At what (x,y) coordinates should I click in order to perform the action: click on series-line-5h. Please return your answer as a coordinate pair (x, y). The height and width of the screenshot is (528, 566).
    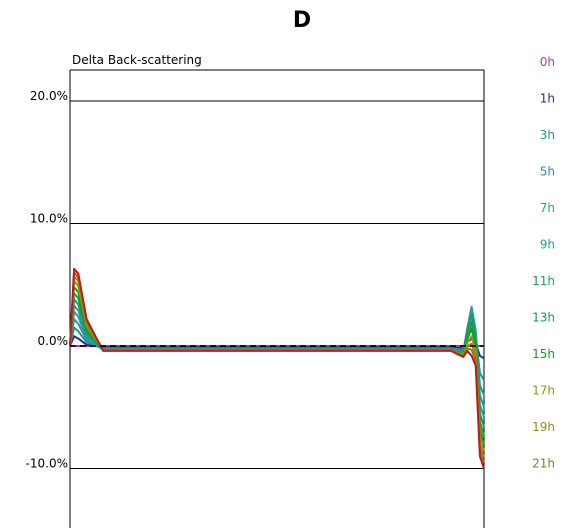
    Looking at the image, I should click on (277, 354).